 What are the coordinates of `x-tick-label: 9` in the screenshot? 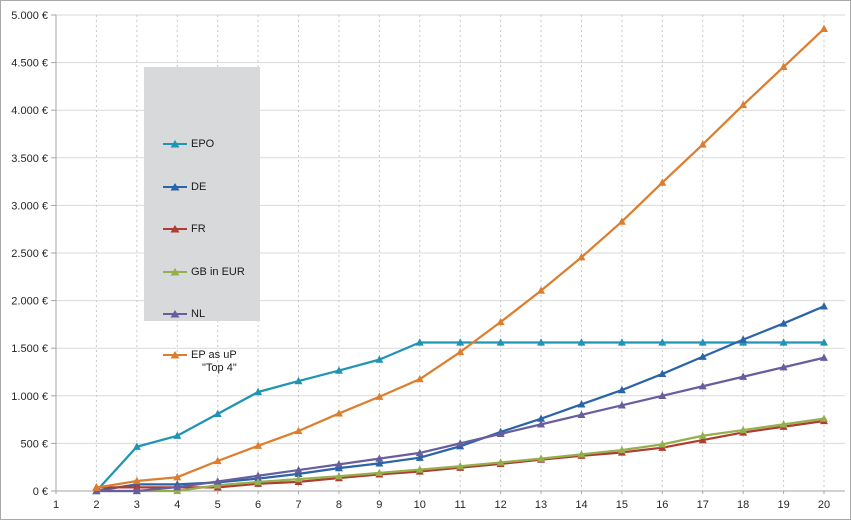 It's located at (379, 505).